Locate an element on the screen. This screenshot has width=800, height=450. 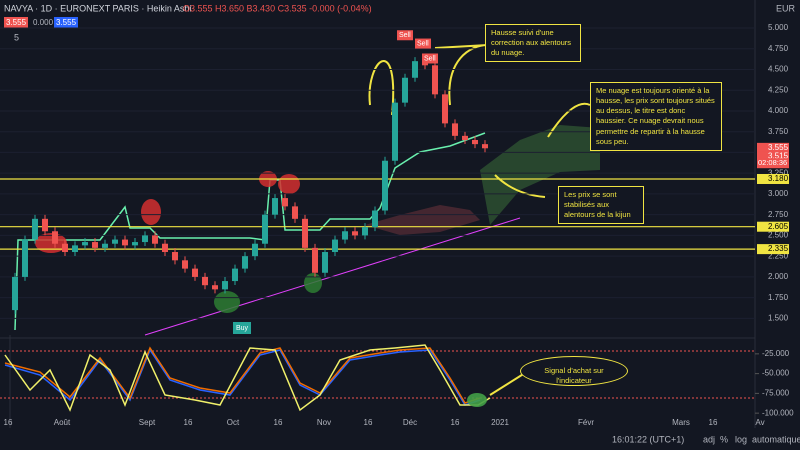
level-label: 2.605 is located at coordinates (778, 226).